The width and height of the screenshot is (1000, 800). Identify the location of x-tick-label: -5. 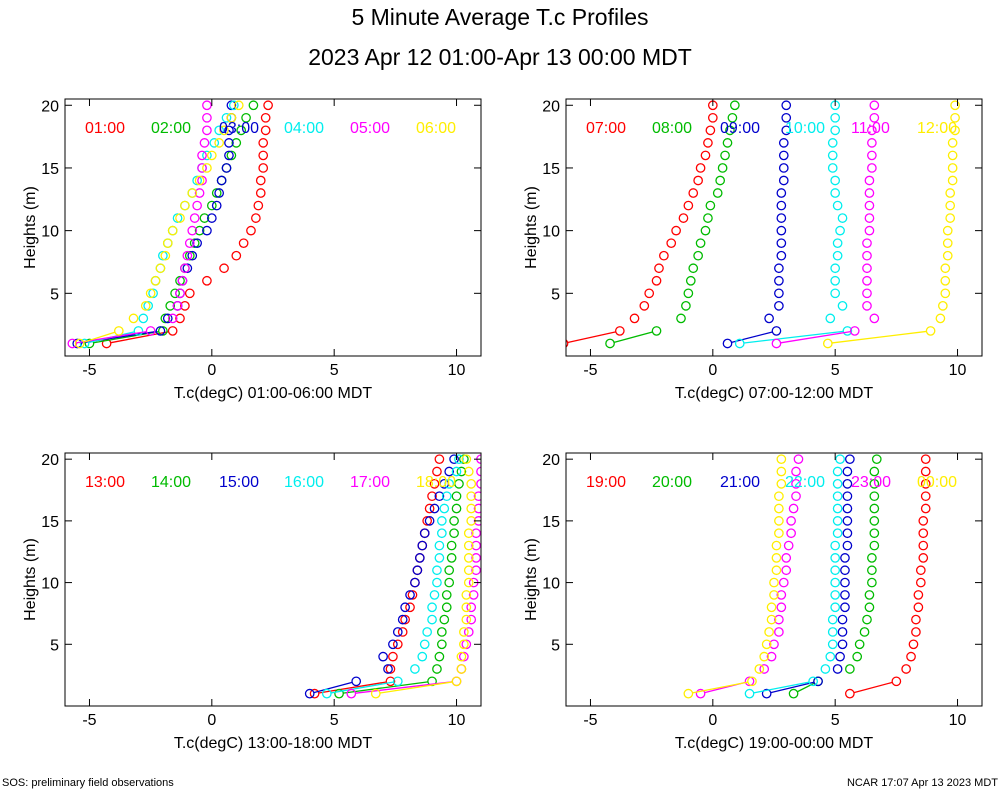
(590, 720).